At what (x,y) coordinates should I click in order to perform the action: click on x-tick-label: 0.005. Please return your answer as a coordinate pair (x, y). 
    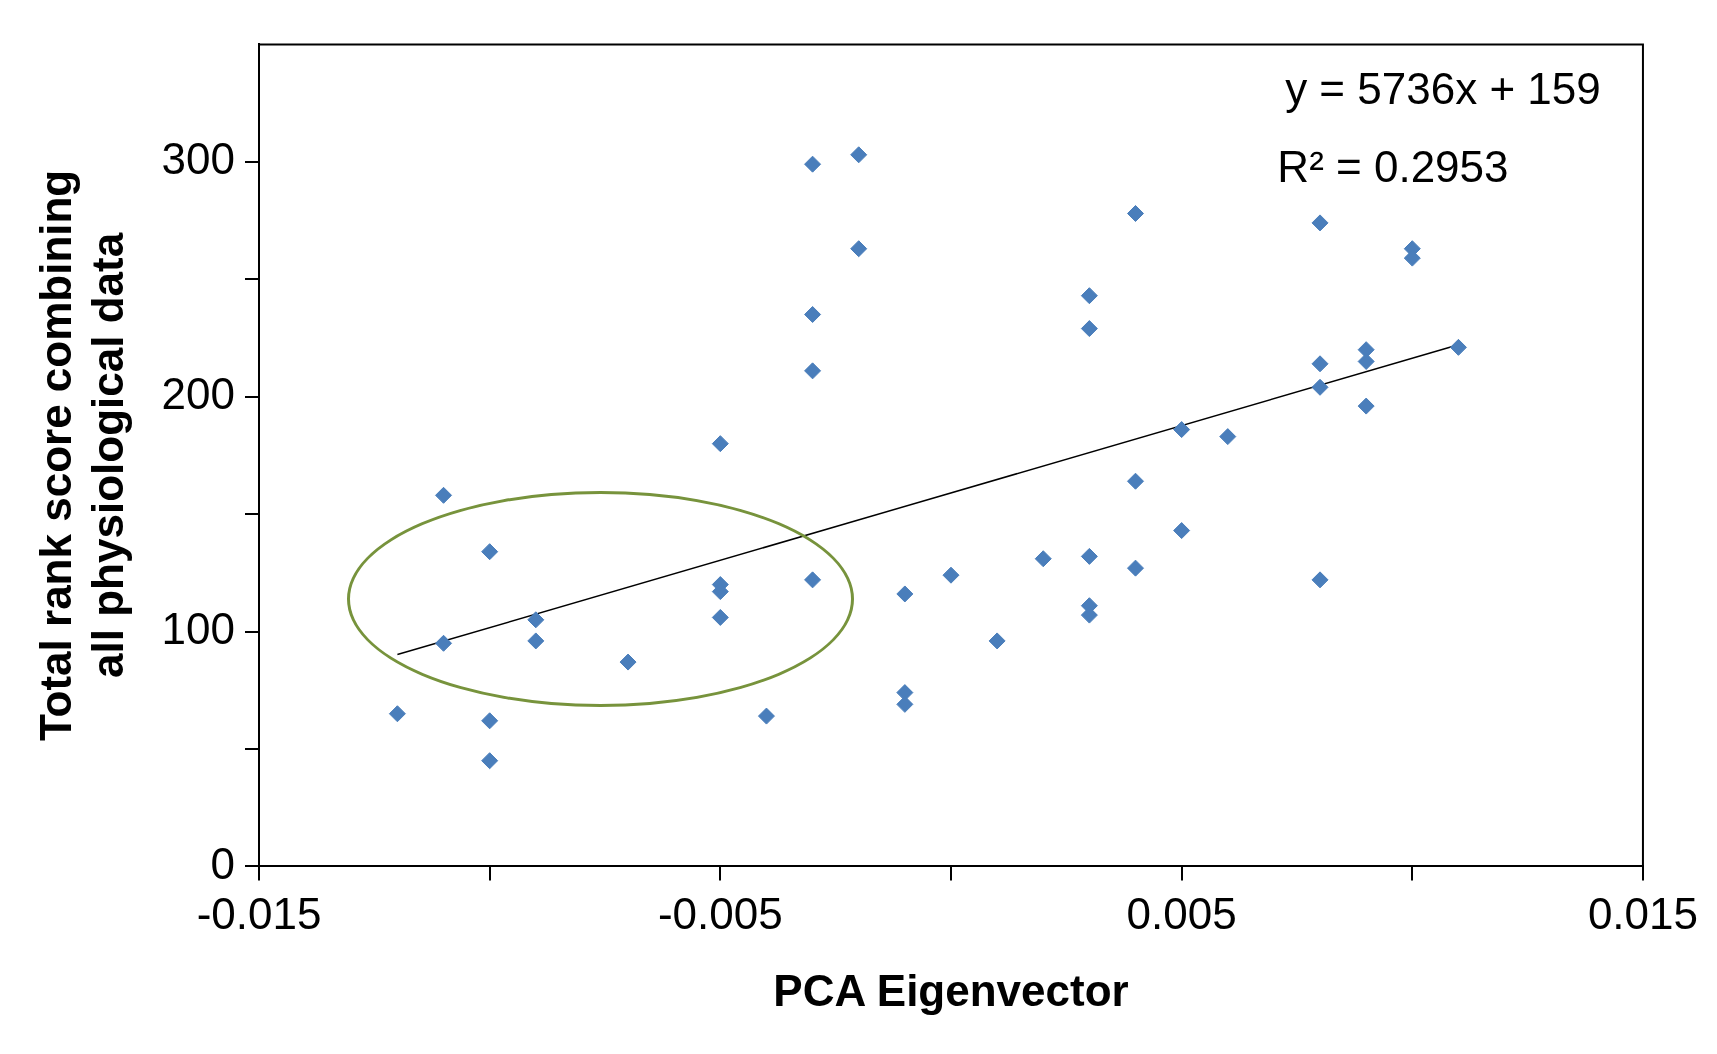
    Looking at the image, I should click on (1181, 913).